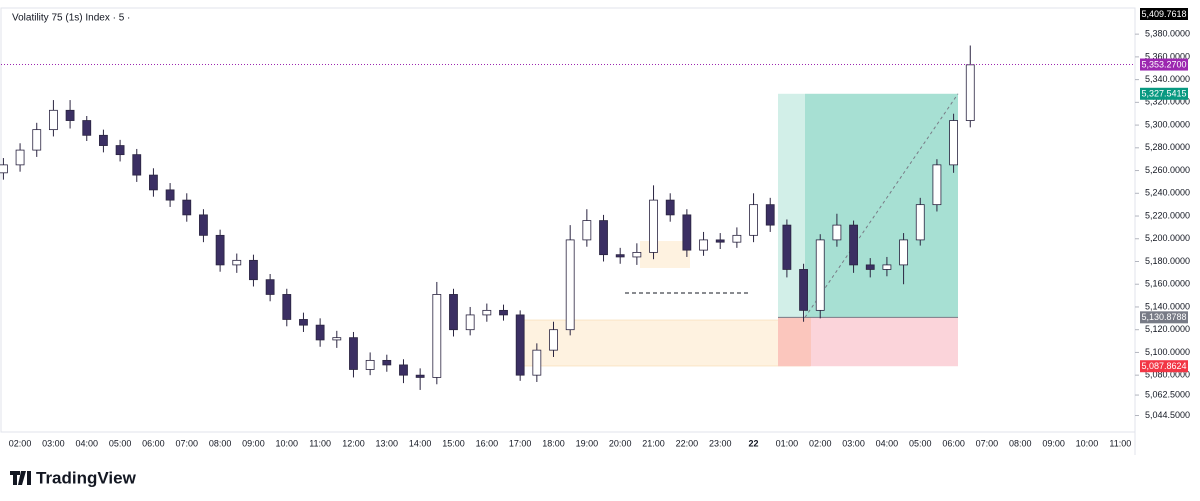  Describe the element at coordinates (1163, 94) in the screenshot. I see `price-label: 5,327.5415` at that location.